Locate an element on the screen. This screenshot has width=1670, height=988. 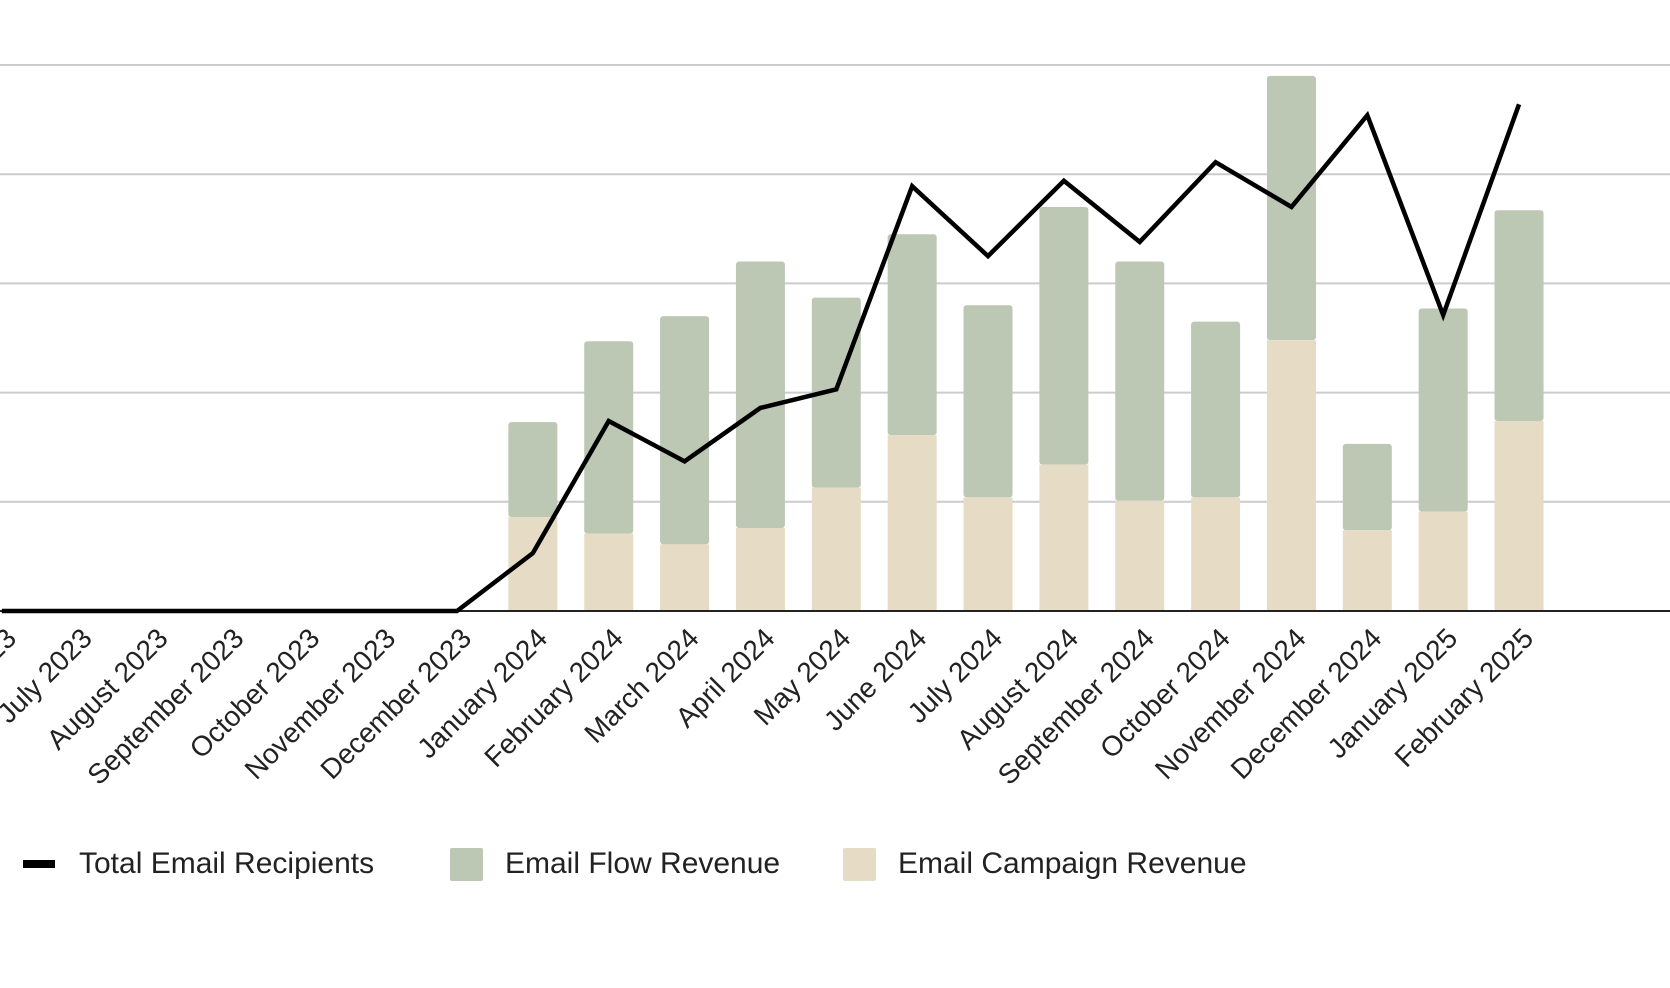
legend-item-email-flow-revenue: Email Flow Revenue is located at coordinates (615, 864).